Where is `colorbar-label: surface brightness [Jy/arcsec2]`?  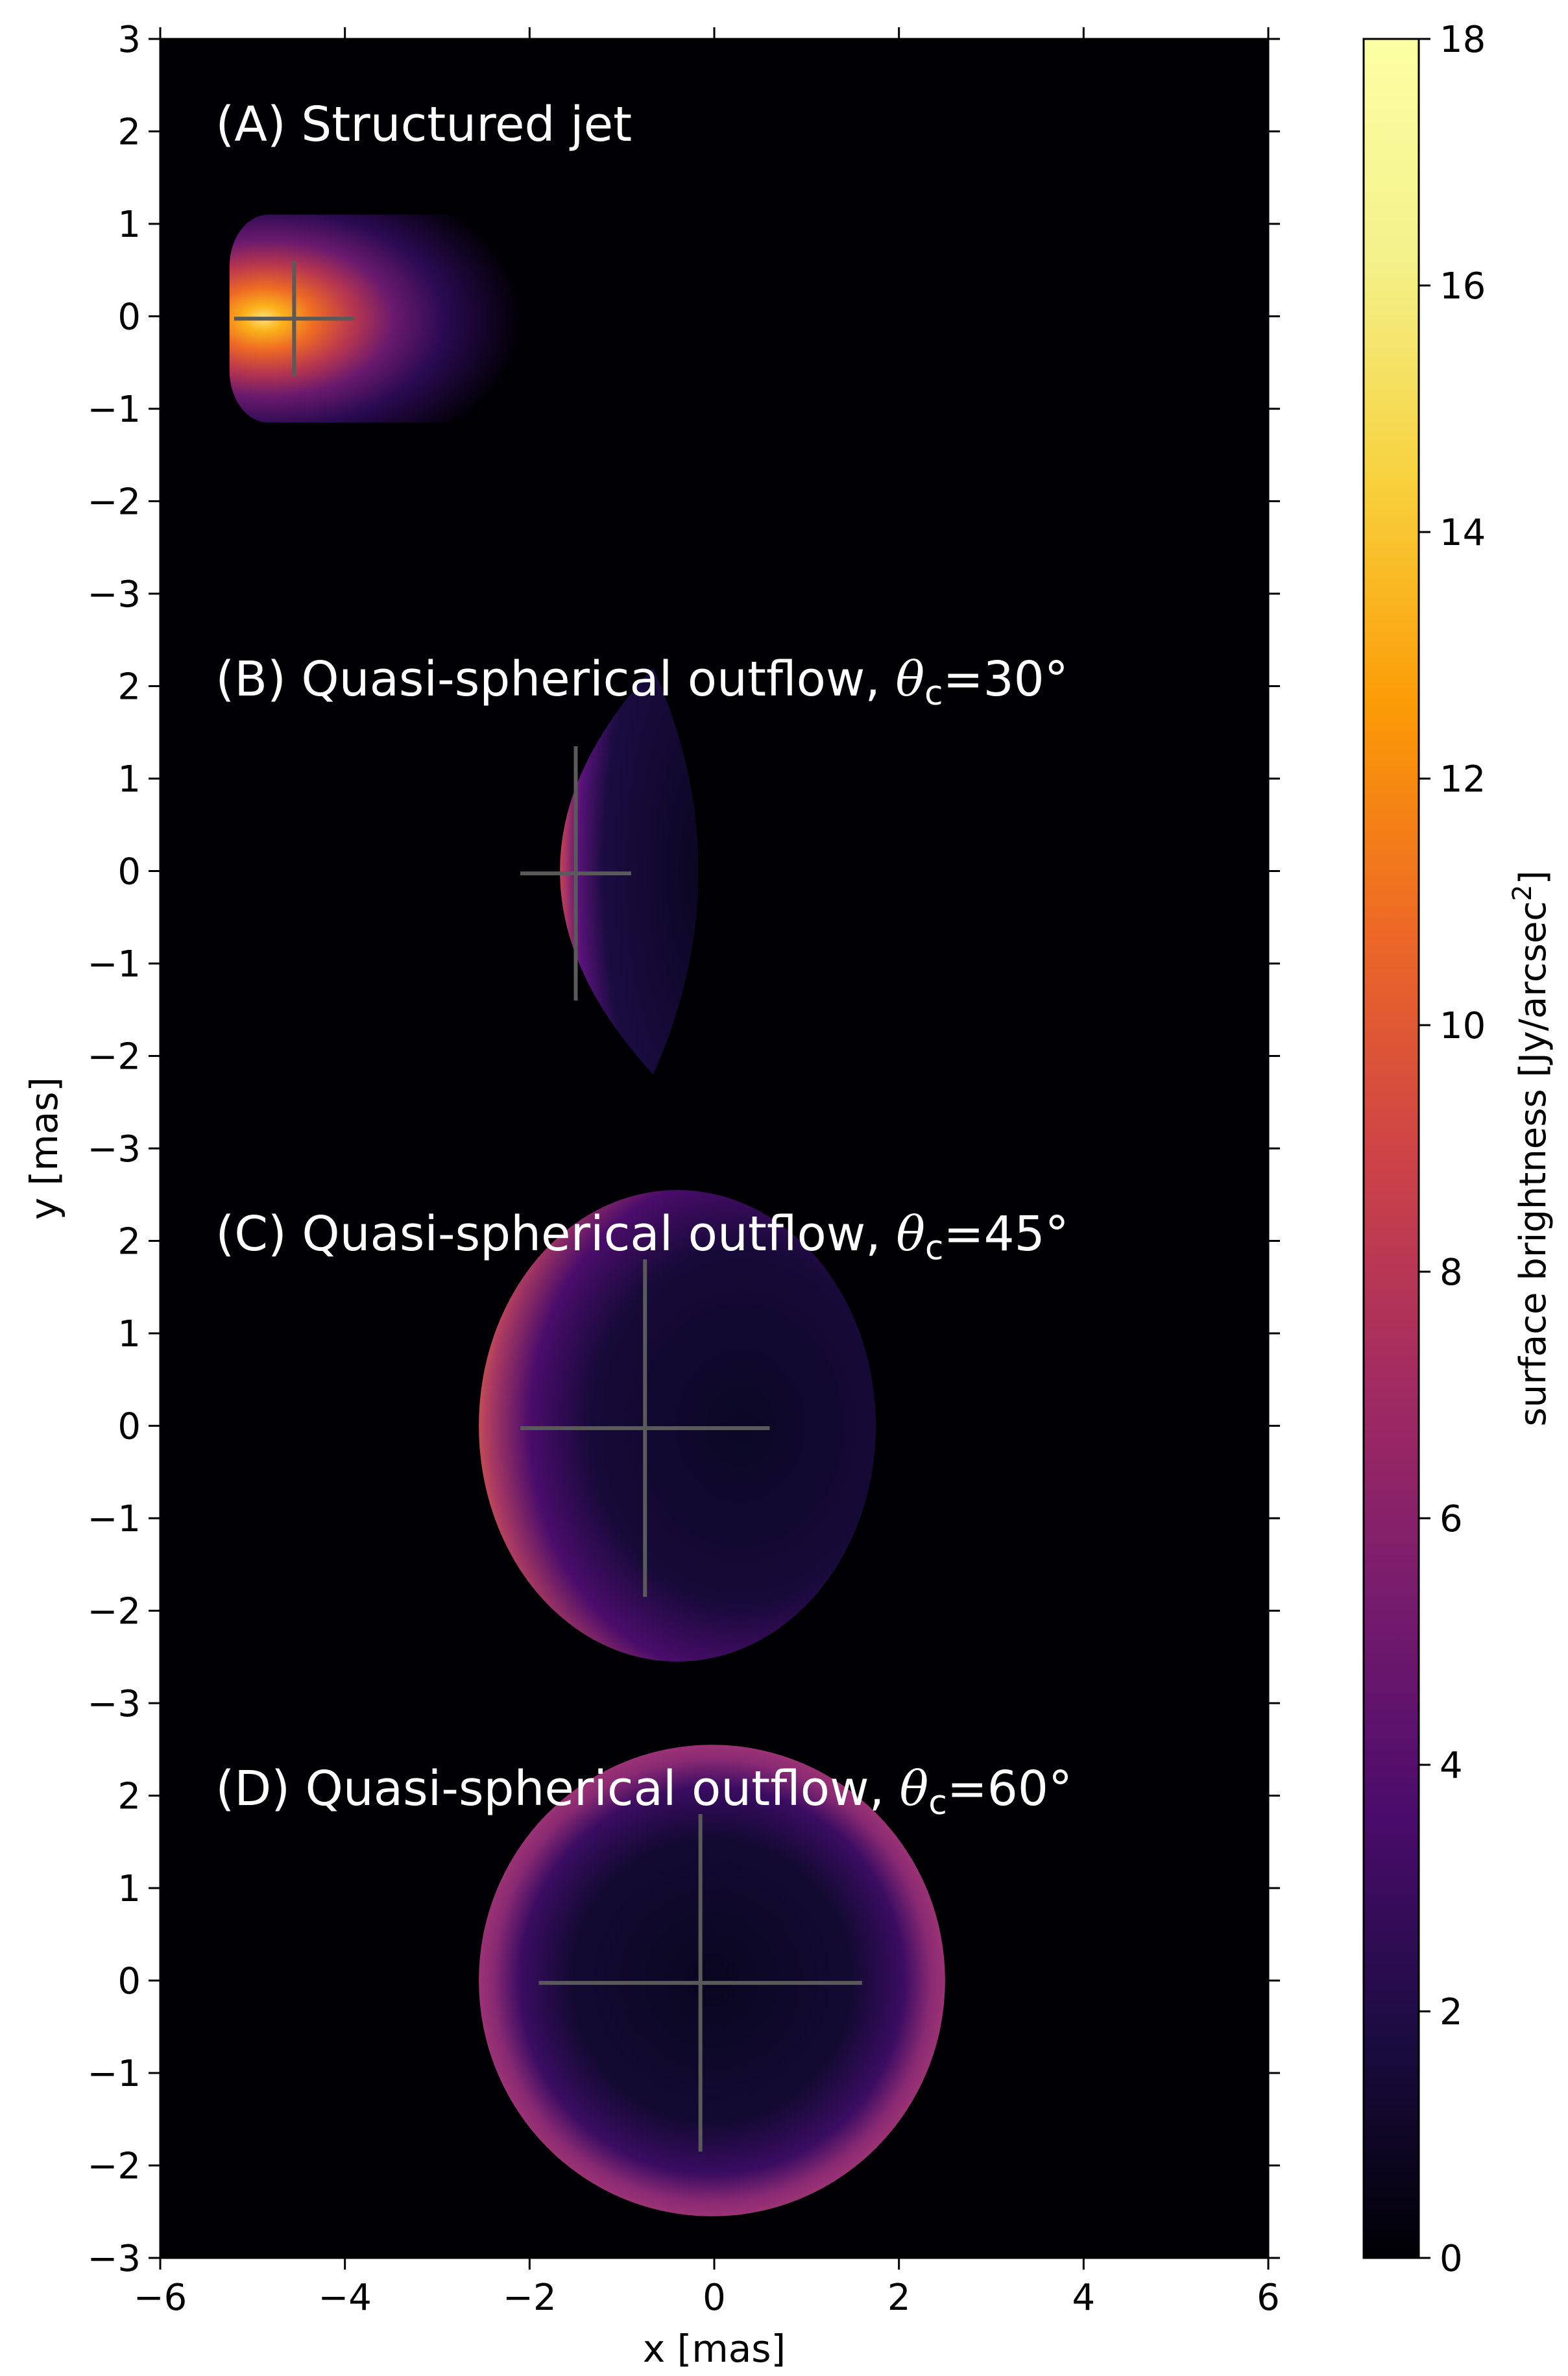 colorbar-label: surface brightness [Jy/arcsec2] is located at coordinates (1531, 1149).